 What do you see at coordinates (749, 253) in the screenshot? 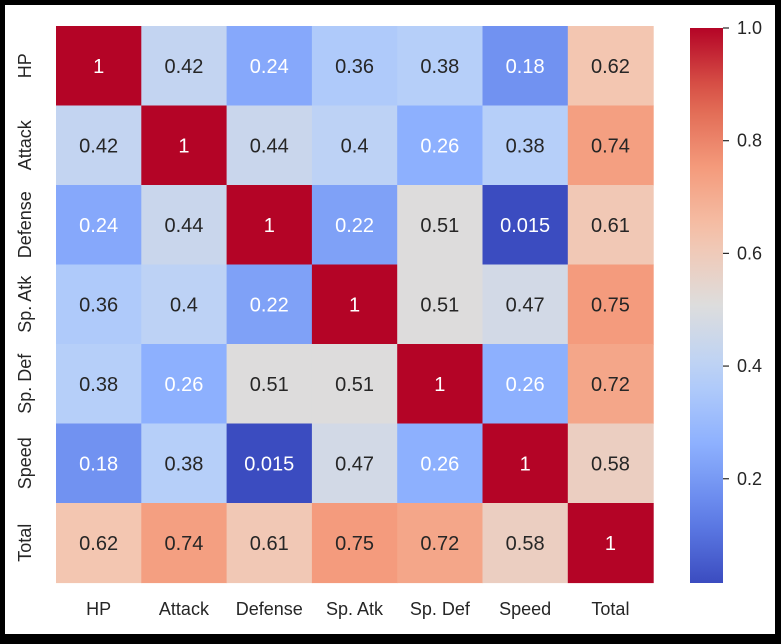
I see `colorbar-tick-label: 0.6` at bounding box center [749, 253].